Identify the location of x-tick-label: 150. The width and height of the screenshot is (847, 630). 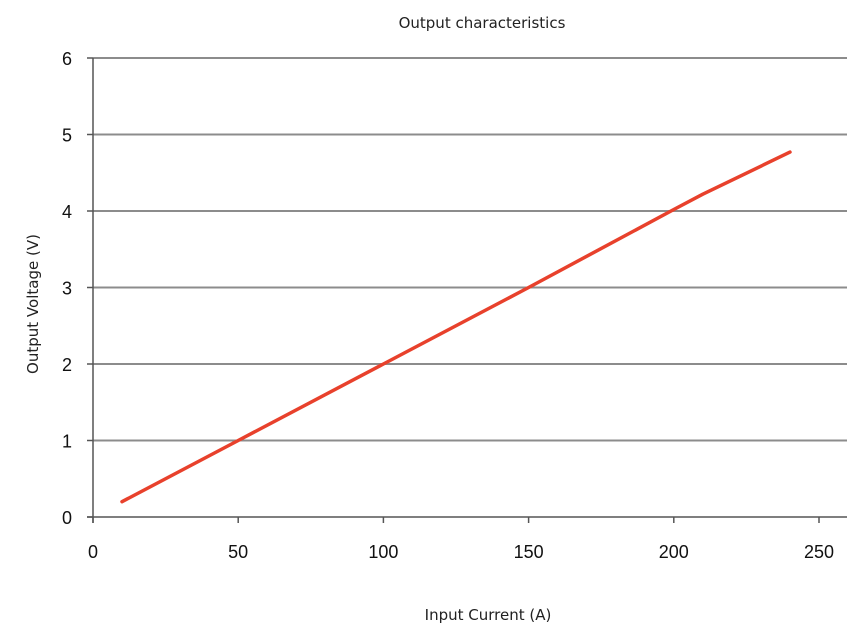
(529, 552).